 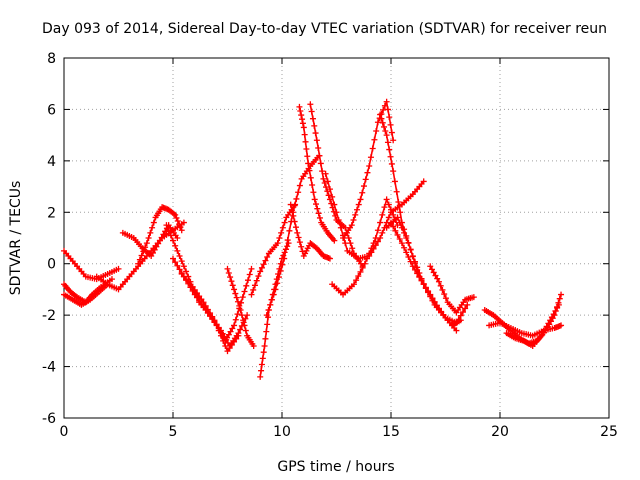 What do you see at coordinates (51, 59) in the screenshot?
I see `y-tick-label: 8` at bounding box center [51, 59].